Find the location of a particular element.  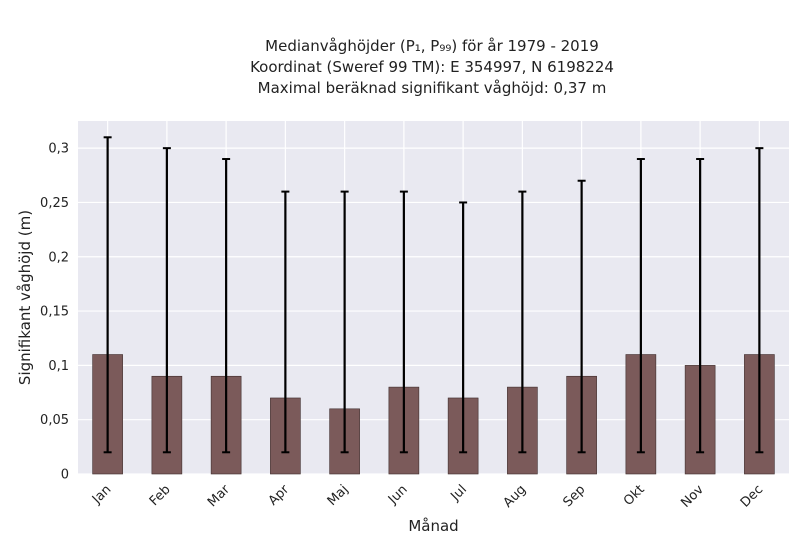

error-bar-okt is located at coordinates (640, 306).